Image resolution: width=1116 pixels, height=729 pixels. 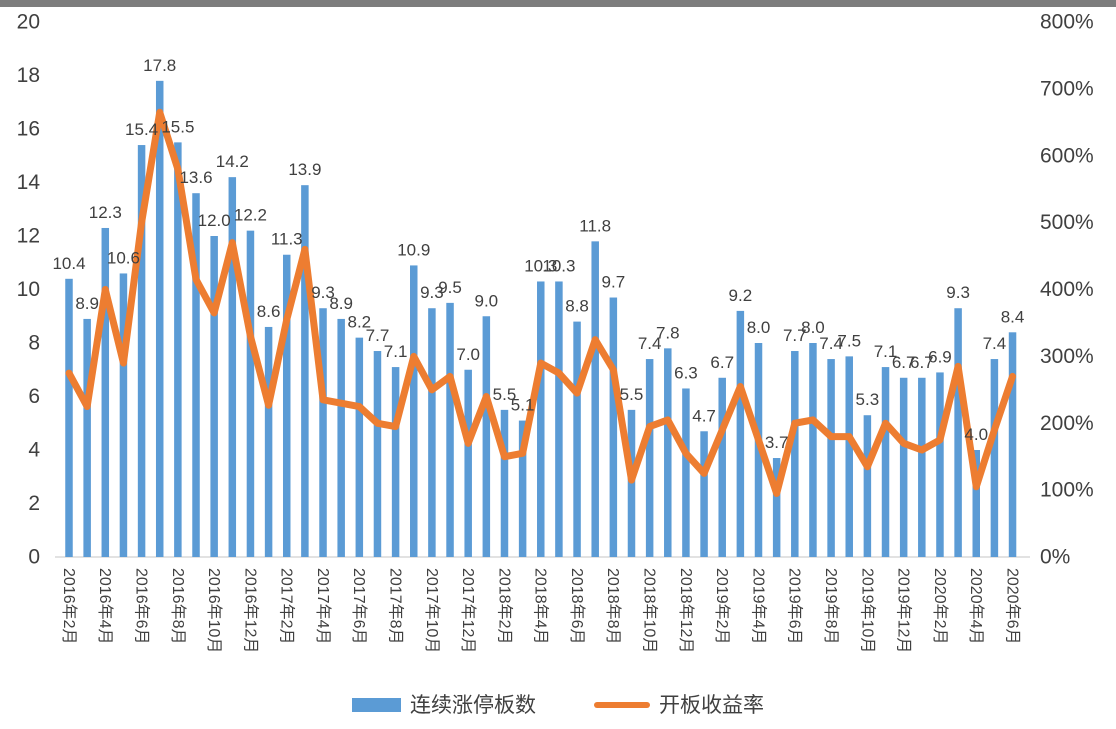 I want to click on y-right-tick-label: 400%, so click(x=1067, y=289).